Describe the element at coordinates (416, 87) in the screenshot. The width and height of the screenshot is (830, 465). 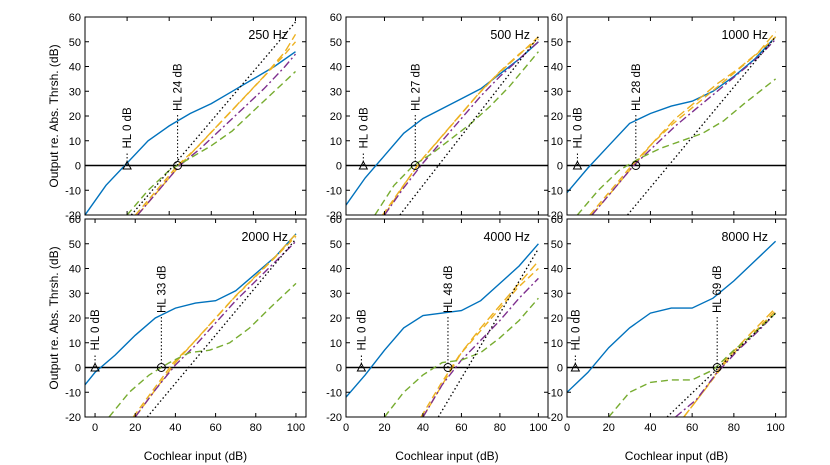
I see `hl-threshold-label: HL 27 dB` at that location.